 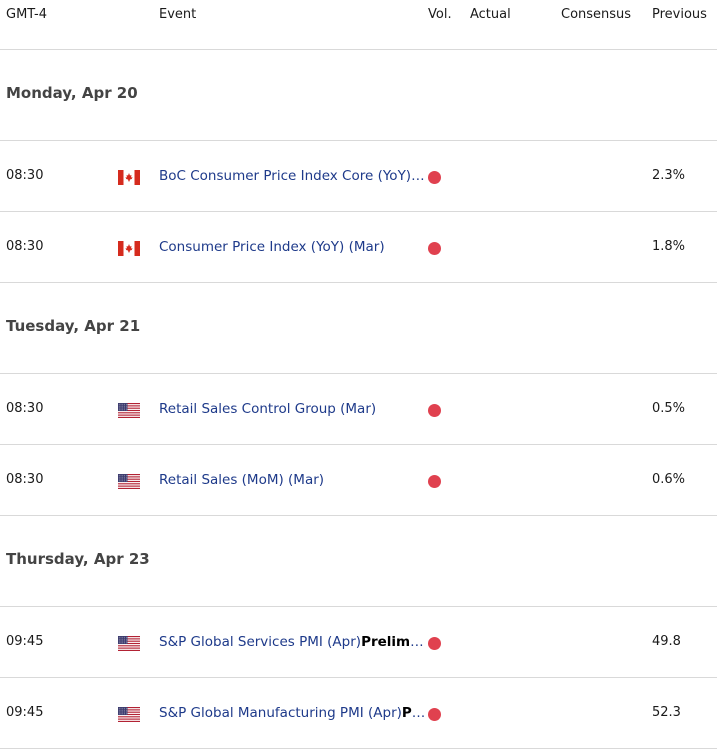 What do you see at coordinates (669, 175) in the screenshot?
I see `previous-value: 2.3%` at bounding box center [669, 175].